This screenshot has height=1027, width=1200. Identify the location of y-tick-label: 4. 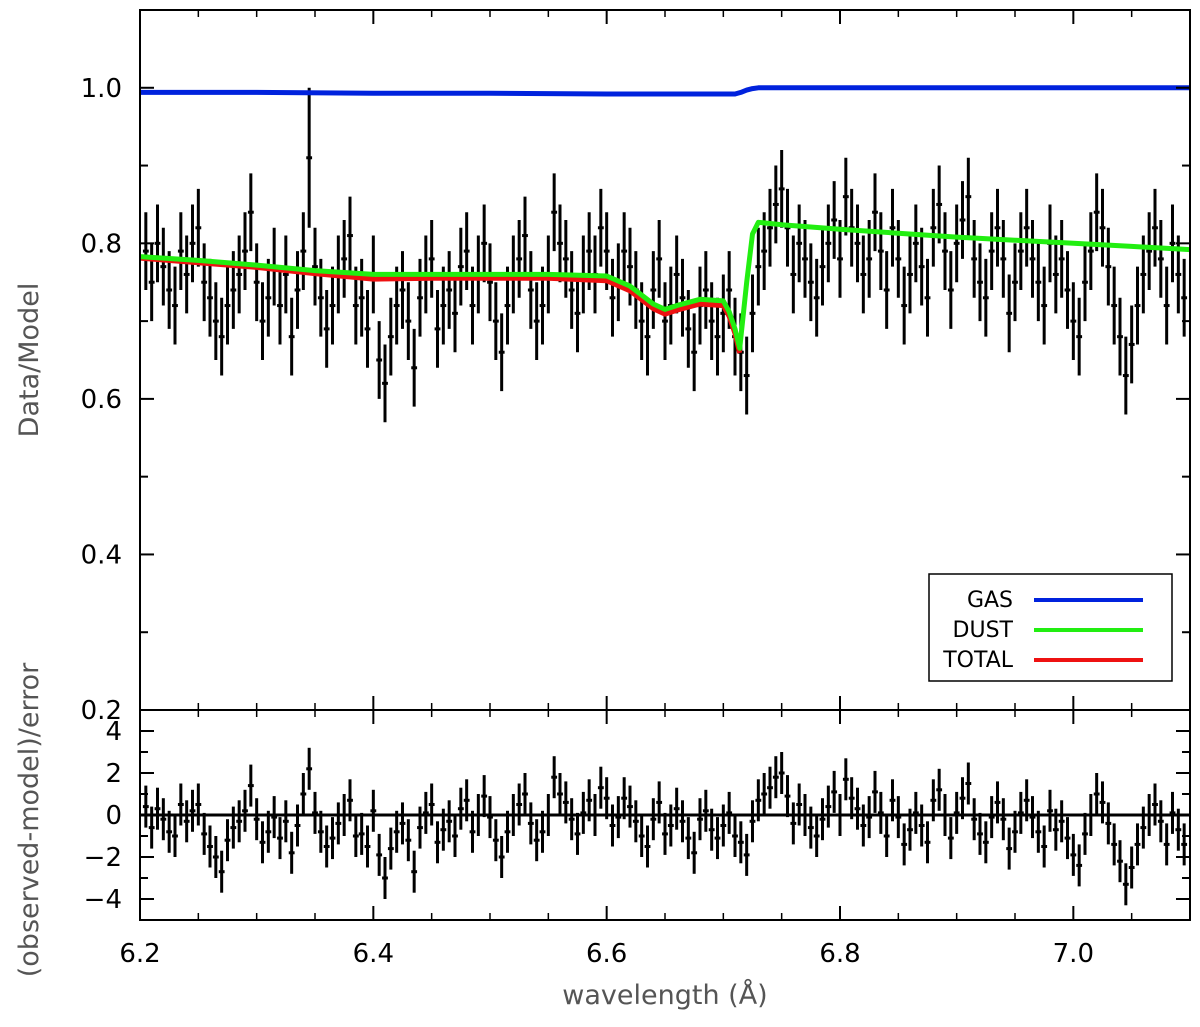
(113, 732).